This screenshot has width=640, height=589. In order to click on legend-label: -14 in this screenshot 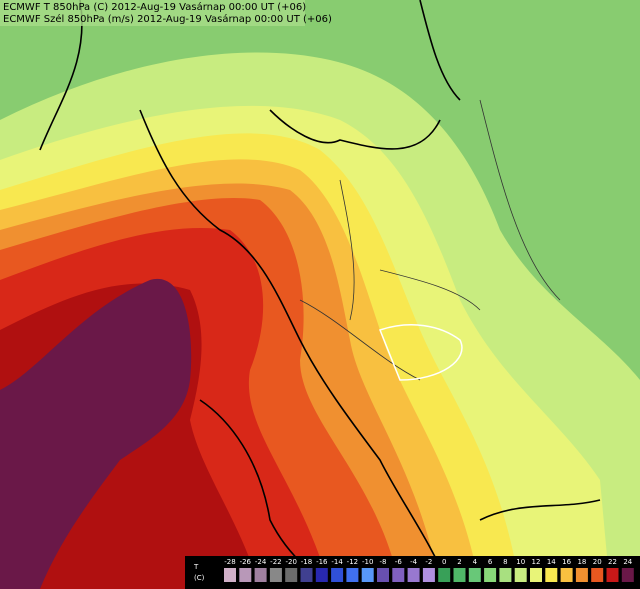, I will do `click(337, 562)`.